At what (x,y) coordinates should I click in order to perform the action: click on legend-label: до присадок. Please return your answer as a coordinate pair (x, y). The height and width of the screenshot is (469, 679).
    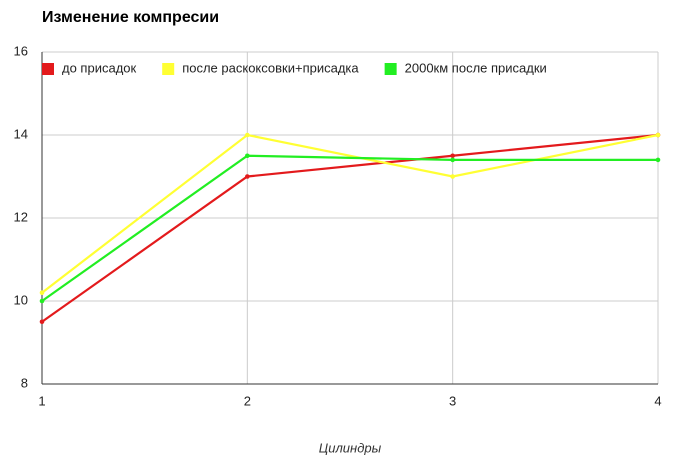
    Looking at the image, I should click on (99, 67).